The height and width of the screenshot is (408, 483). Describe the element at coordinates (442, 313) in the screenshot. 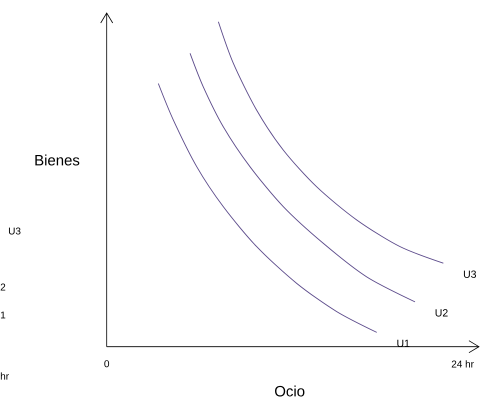

I see `text: U2` at that location.